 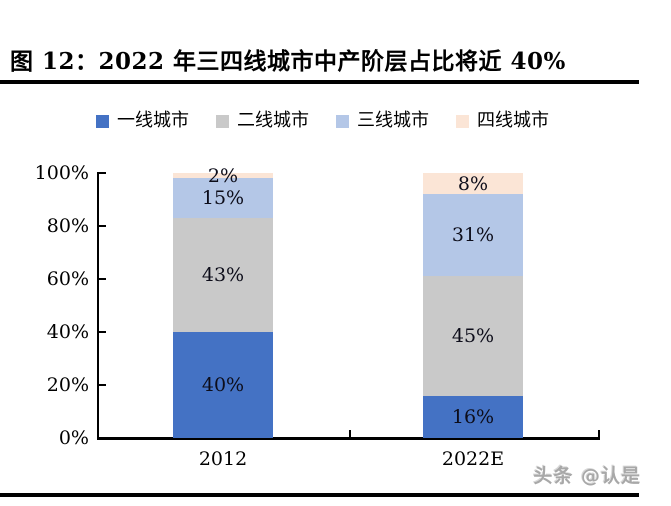 I want to click on bar-segment-2012-一线城市, so click(x=223, y=385).